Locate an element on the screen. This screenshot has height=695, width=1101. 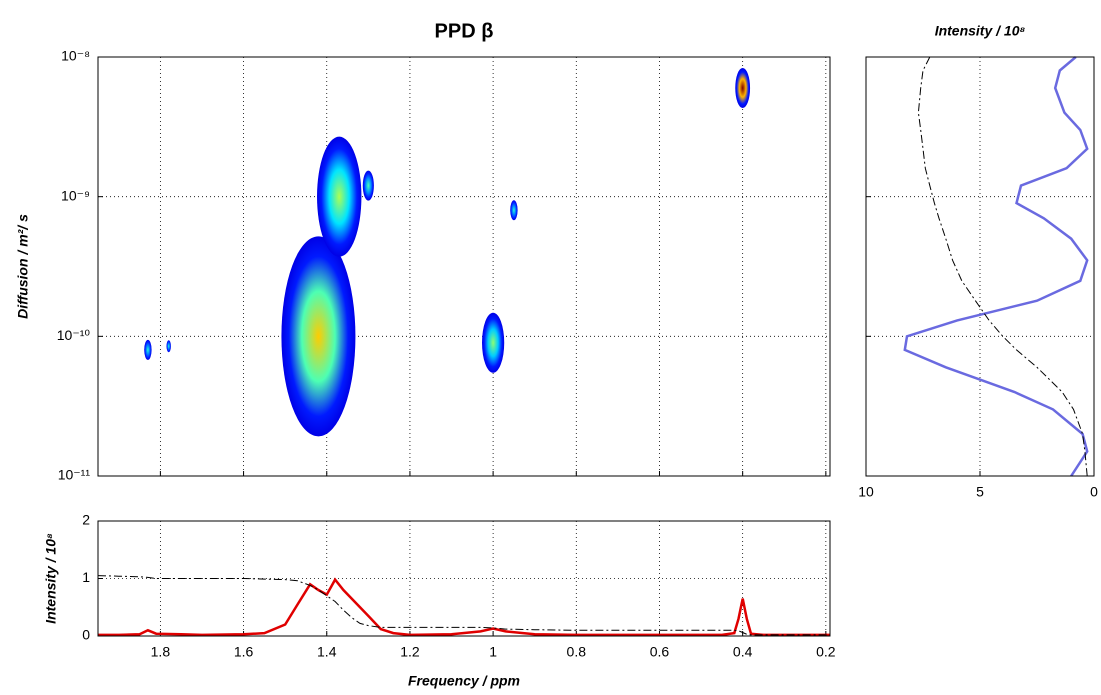
chart-title: Intensity / 10⁸ is located at coordinates (980, 31).